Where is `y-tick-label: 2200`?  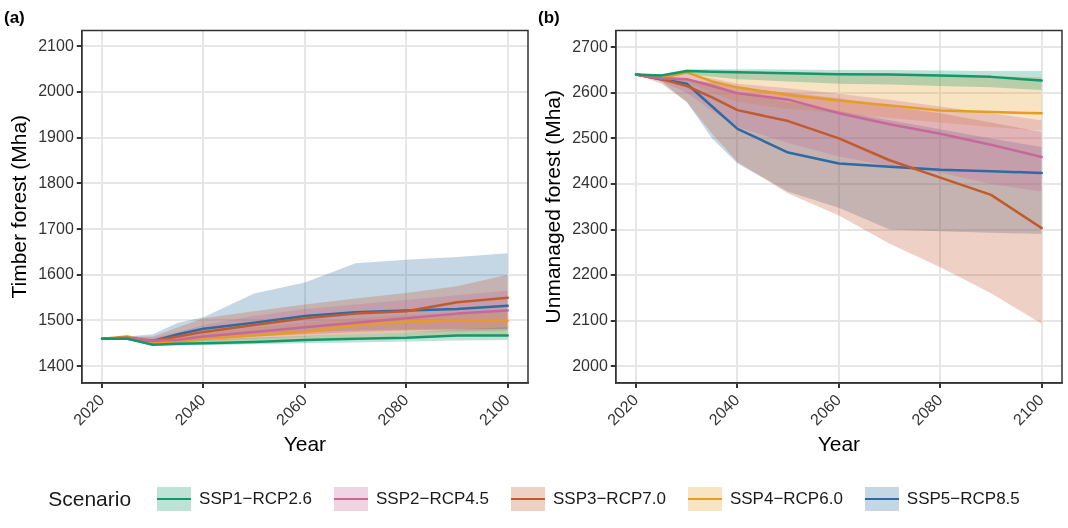 y-tick-label: 2200 is located at coordinates (590, 274).